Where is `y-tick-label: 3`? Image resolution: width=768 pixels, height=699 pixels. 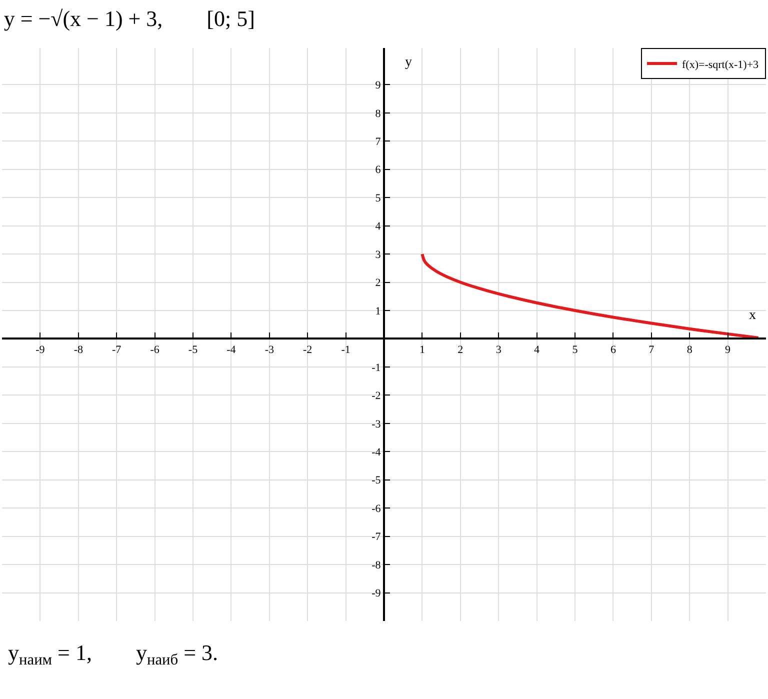 y-tick-label: 3 is located at coordinates (378, 254).